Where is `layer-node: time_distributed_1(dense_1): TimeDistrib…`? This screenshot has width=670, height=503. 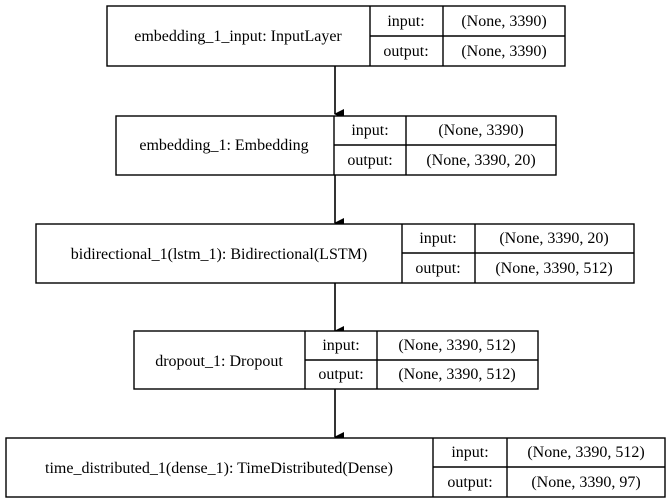
layer-node: time_distributed_1(dense_1): TimeDistrib… is located at coordinates (335, 467).